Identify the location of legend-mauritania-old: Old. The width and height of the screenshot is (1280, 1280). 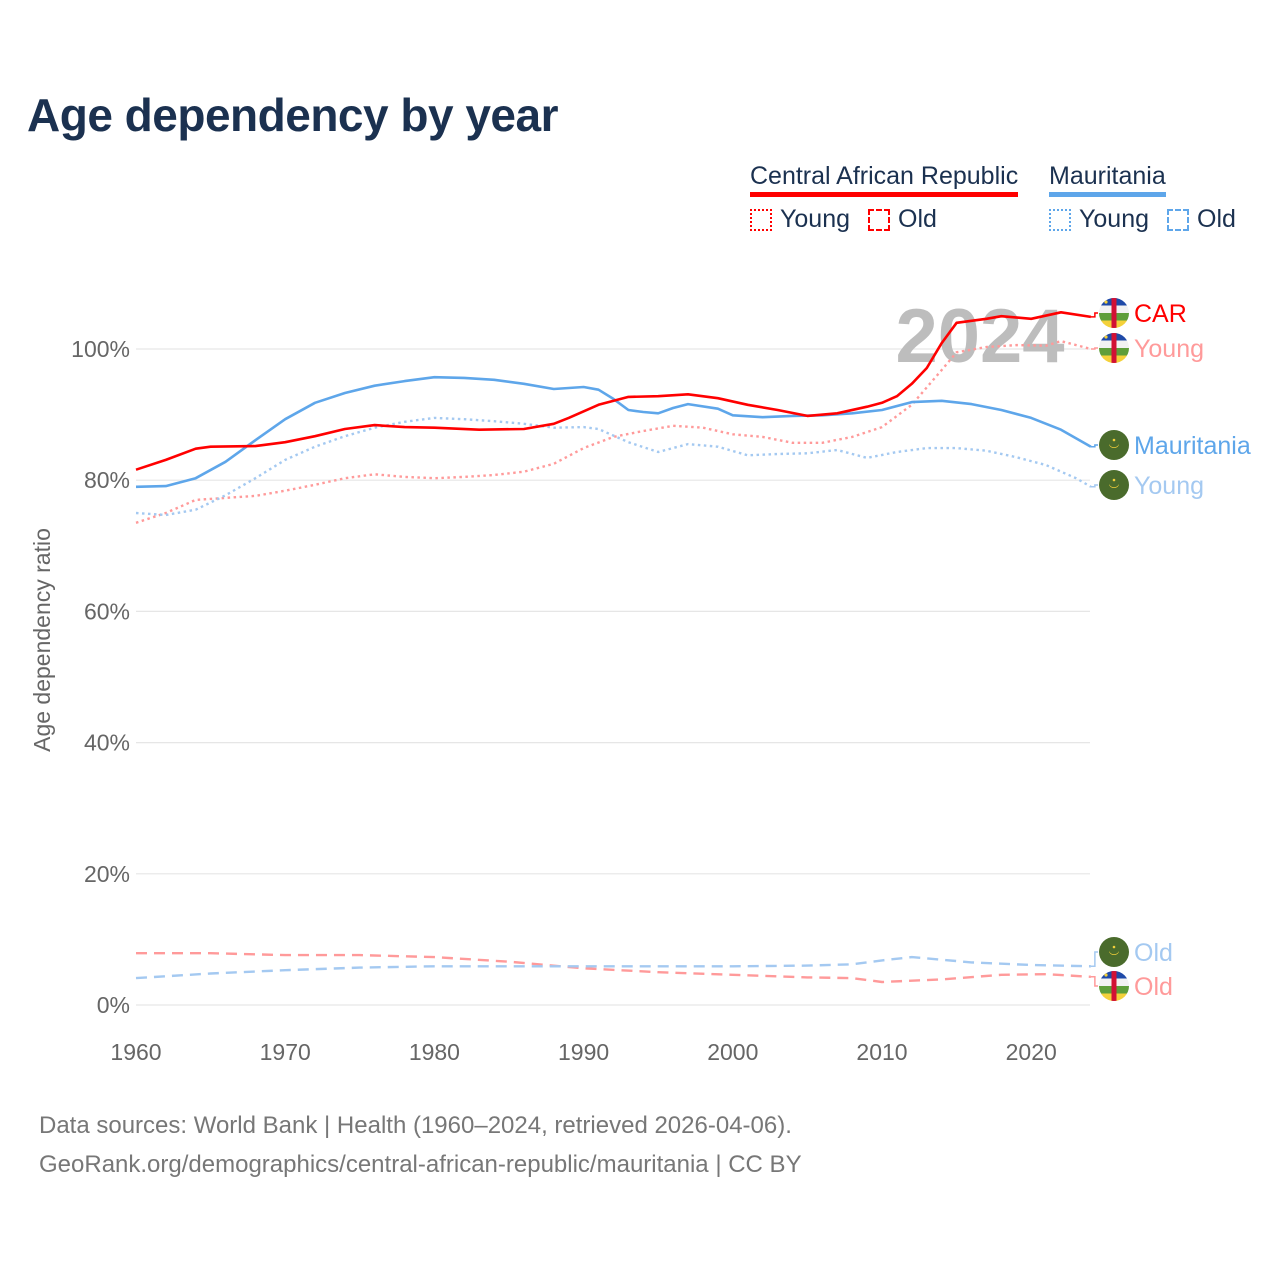
(1216, 219).